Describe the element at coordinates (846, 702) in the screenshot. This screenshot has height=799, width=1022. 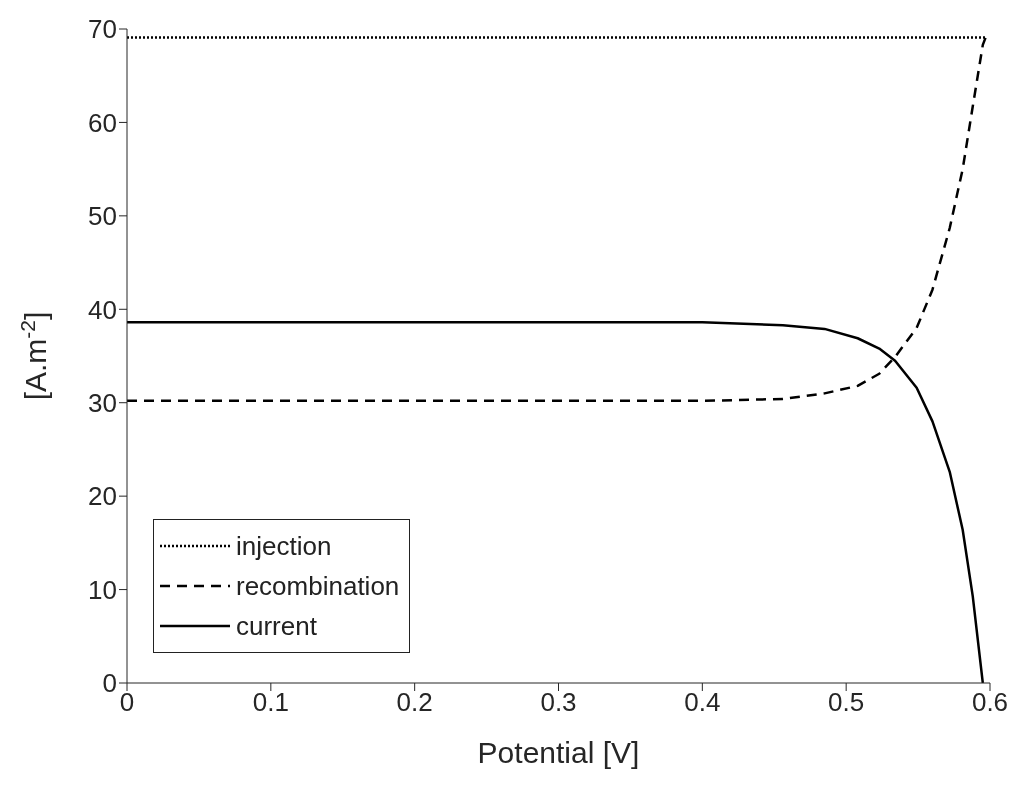
I see `x-tick-label: 0.5` at that location.